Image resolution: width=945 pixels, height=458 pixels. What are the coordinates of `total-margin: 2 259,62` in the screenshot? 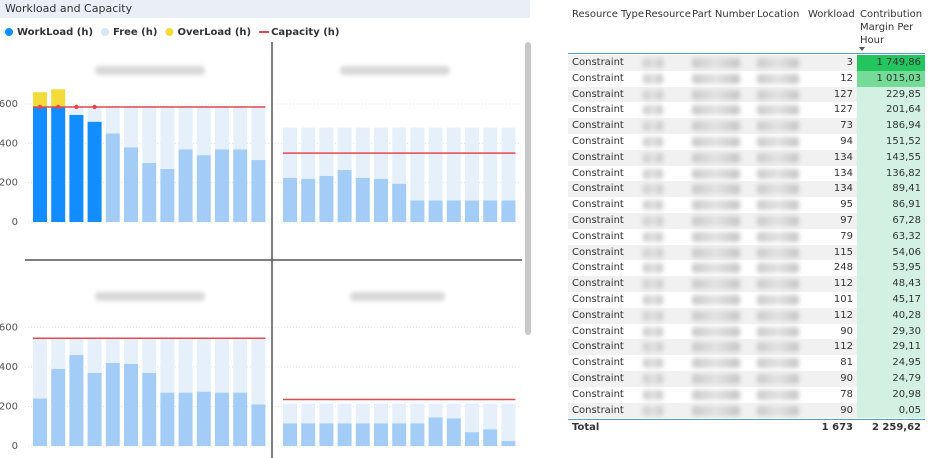 It's located at (896, 428).